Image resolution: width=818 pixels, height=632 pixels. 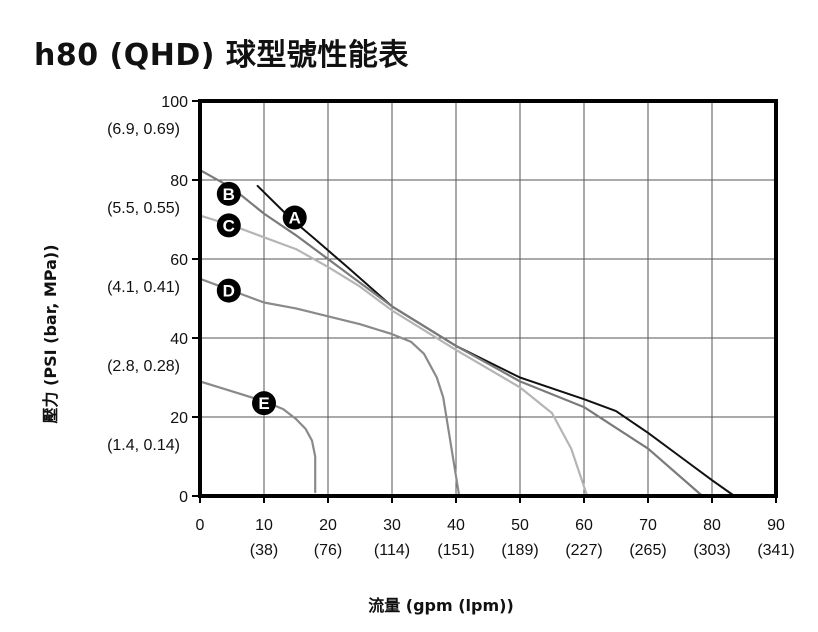 What do you see at coordinates (711, 550) in the screenshot?
I see `x-tick-sublabel: (303)` at bounding box center [711, 550].